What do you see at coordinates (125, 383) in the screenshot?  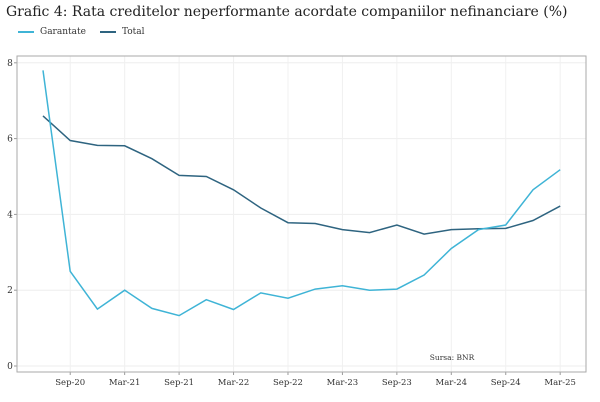 I see `x-tick-label: Mar-21` at bounding box center [125, 383].